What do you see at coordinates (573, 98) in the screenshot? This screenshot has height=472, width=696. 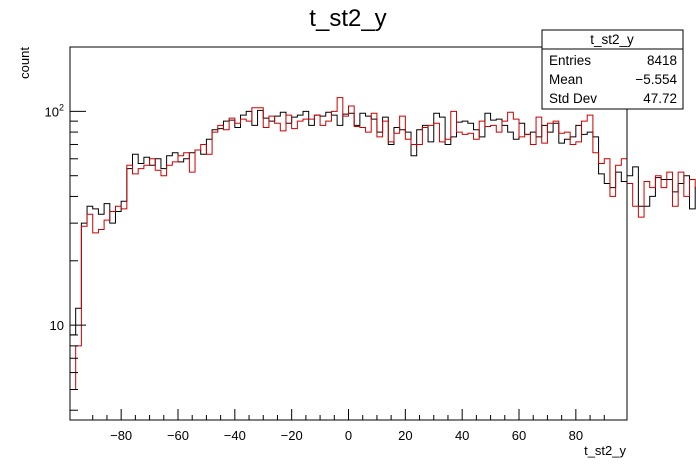 I see `stats-stddev-label: Std Dev` at bounding box center [573, 98].